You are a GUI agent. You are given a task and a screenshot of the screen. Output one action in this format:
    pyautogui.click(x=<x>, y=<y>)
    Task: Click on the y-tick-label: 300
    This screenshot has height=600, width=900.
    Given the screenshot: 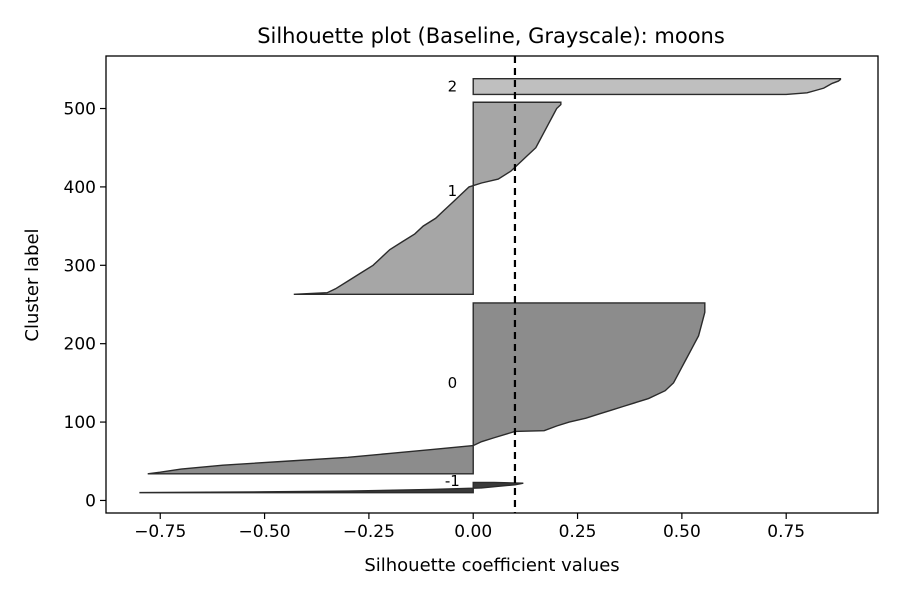 What is the action you would take?
    pyautogui.click(x=80, y=266)
    